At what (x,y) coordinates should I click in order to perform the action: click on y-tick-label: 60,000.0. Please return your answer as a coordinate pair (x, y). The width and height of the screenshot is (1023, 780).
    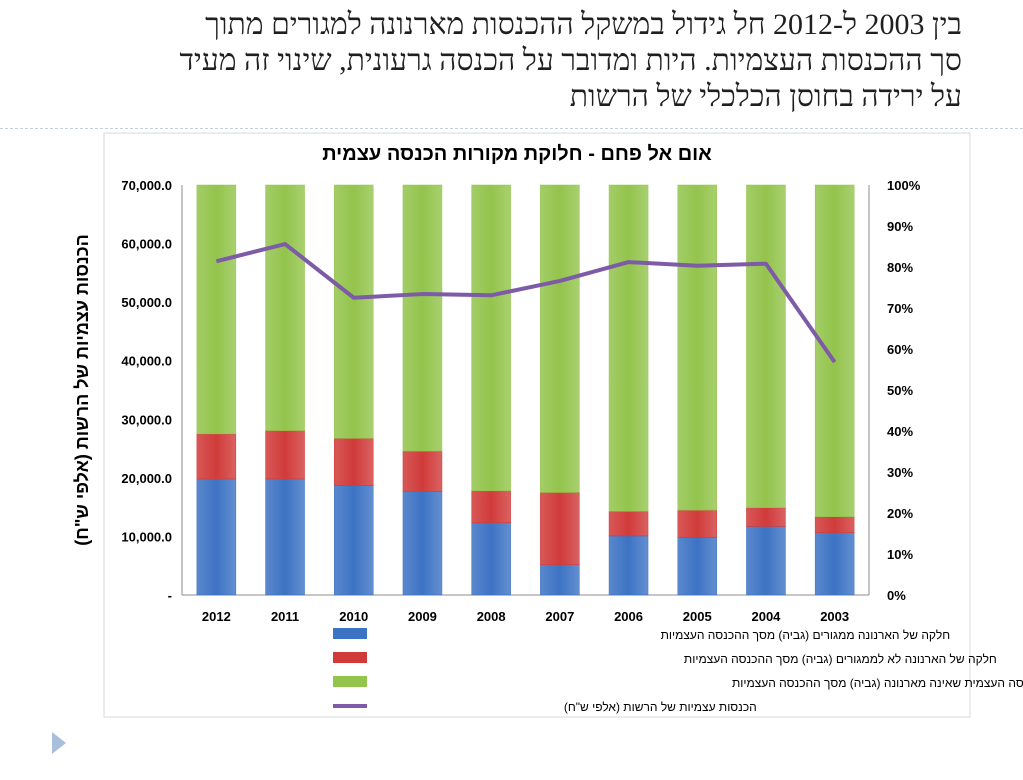
    Looking at the image, I should click on (146, 244).